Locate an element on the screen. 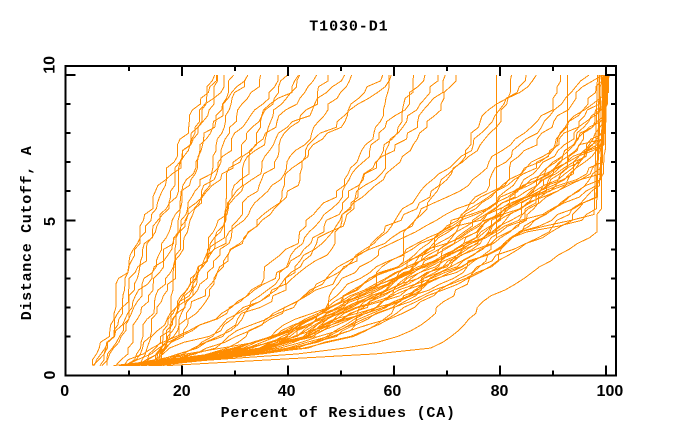 This screenshot has width=680, height=445. svg-text: T1030-D1 is located at coordinates (348, 27).